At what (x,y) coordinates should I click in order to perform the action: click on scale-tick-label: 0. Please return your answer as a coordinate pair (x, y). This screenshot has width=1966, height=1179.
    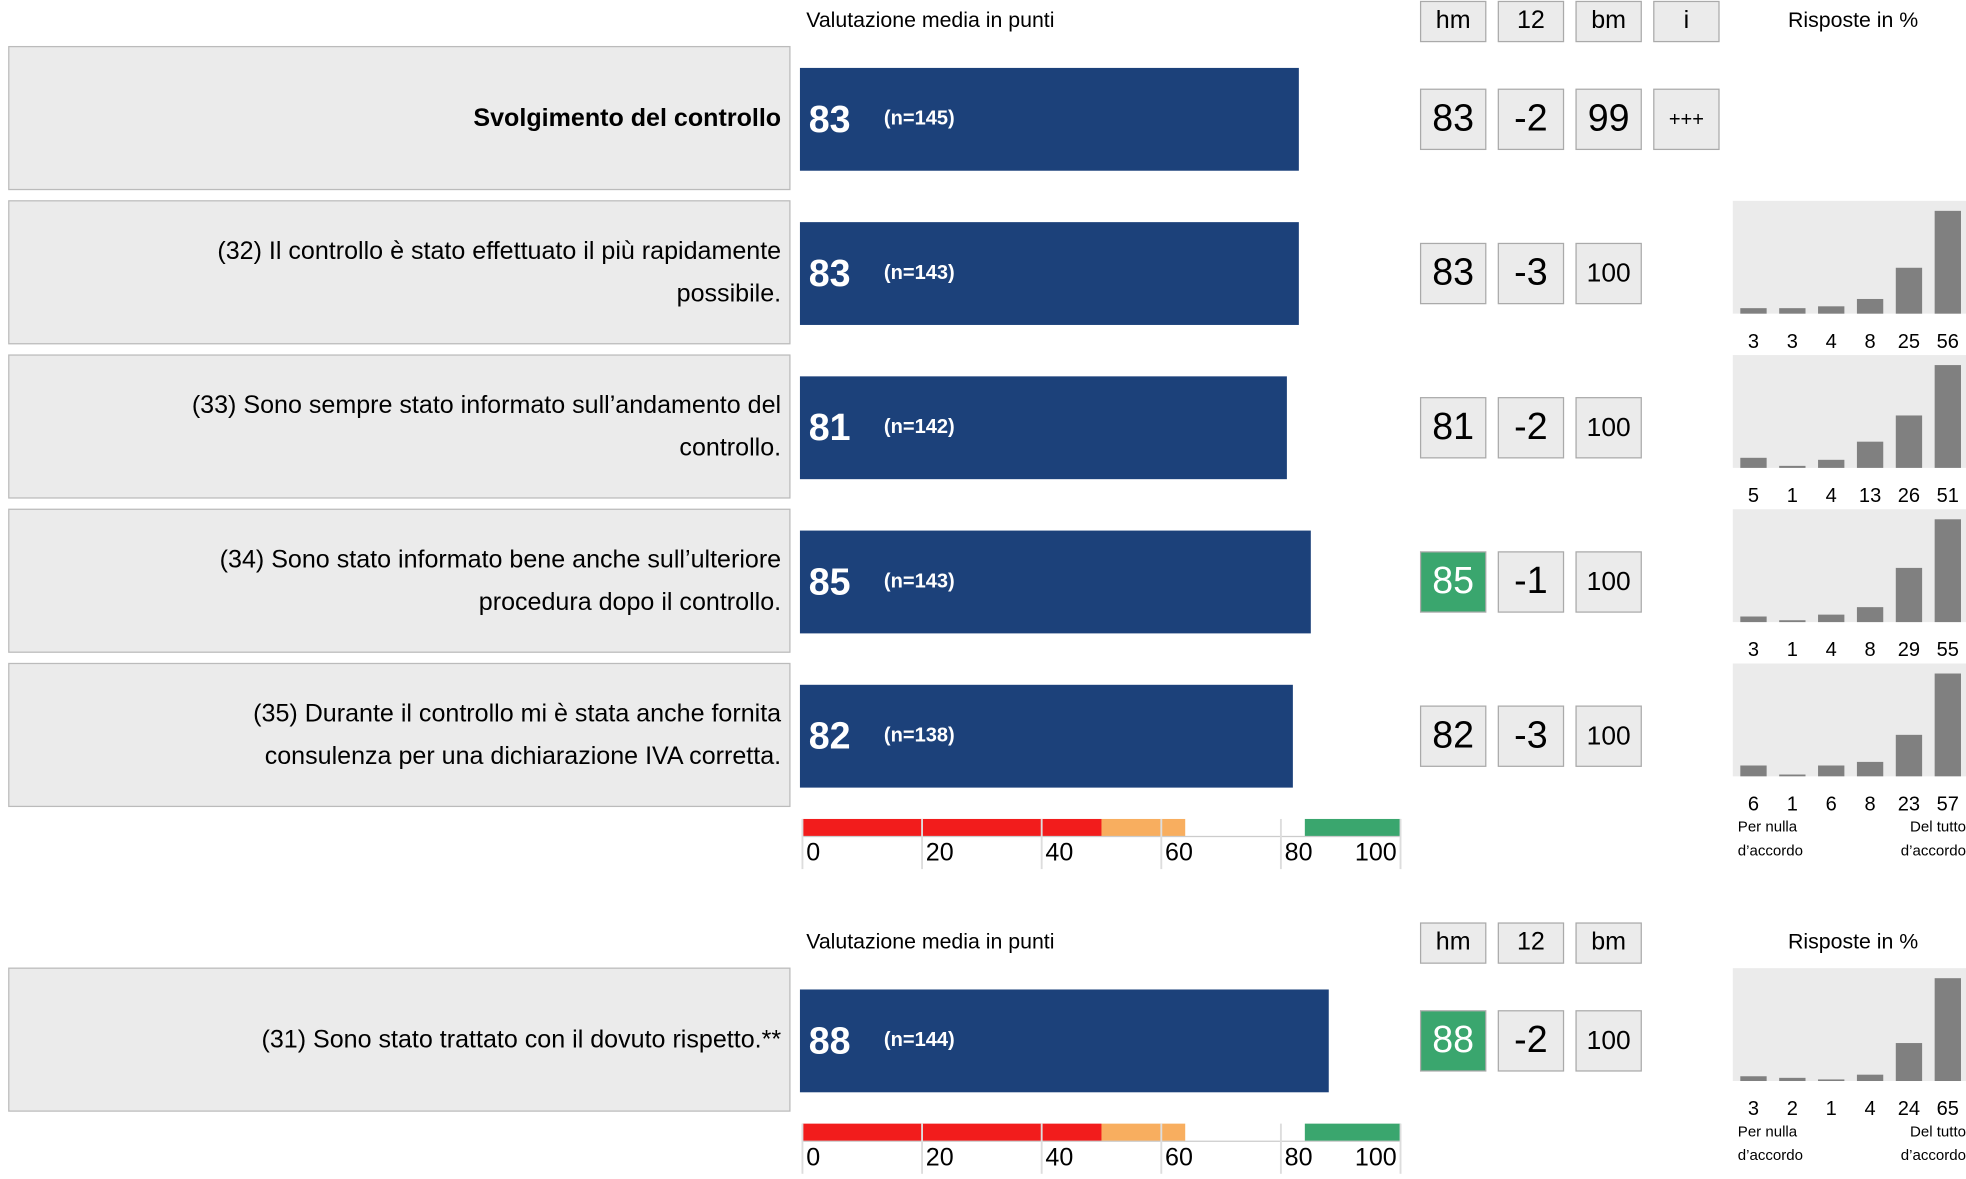
    Looking at the image, I should click on (813, 1157).